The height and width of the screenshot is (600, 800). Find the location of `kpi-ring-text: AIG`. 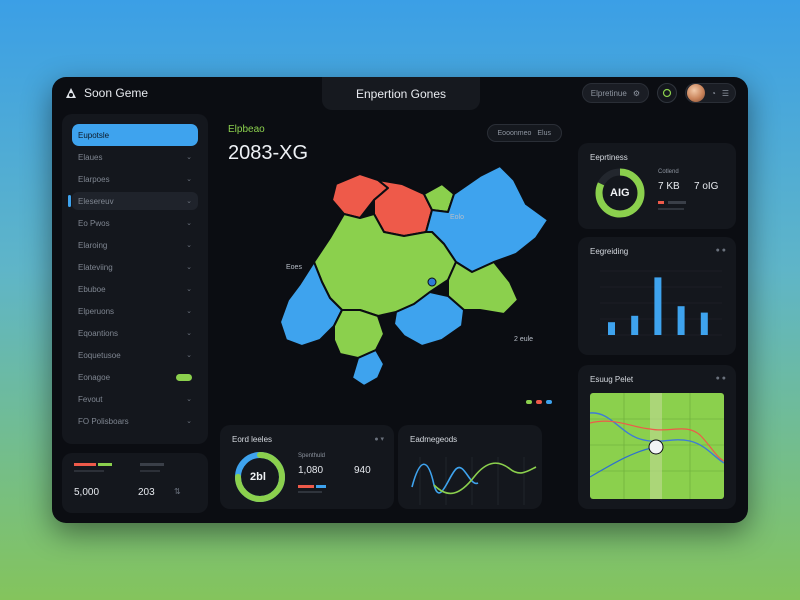

kpi-ring-text: AIG is located at coordinates (620, 193).